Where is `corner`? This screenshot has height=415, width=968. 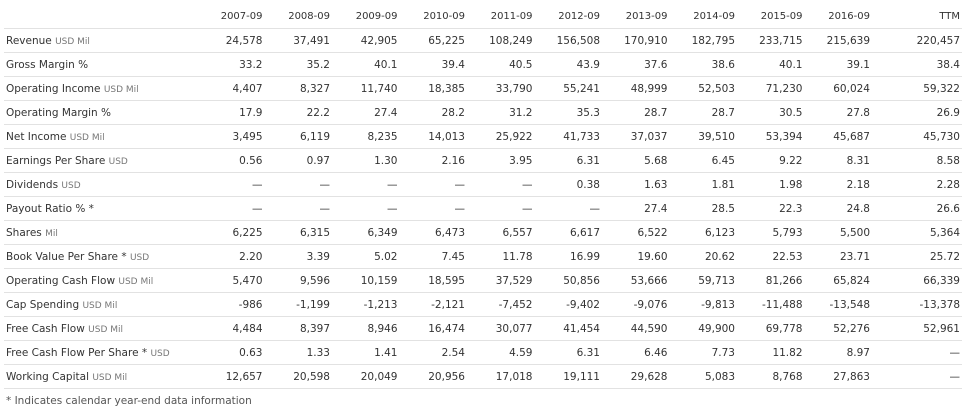 corner is located at coordinates (105, 17).